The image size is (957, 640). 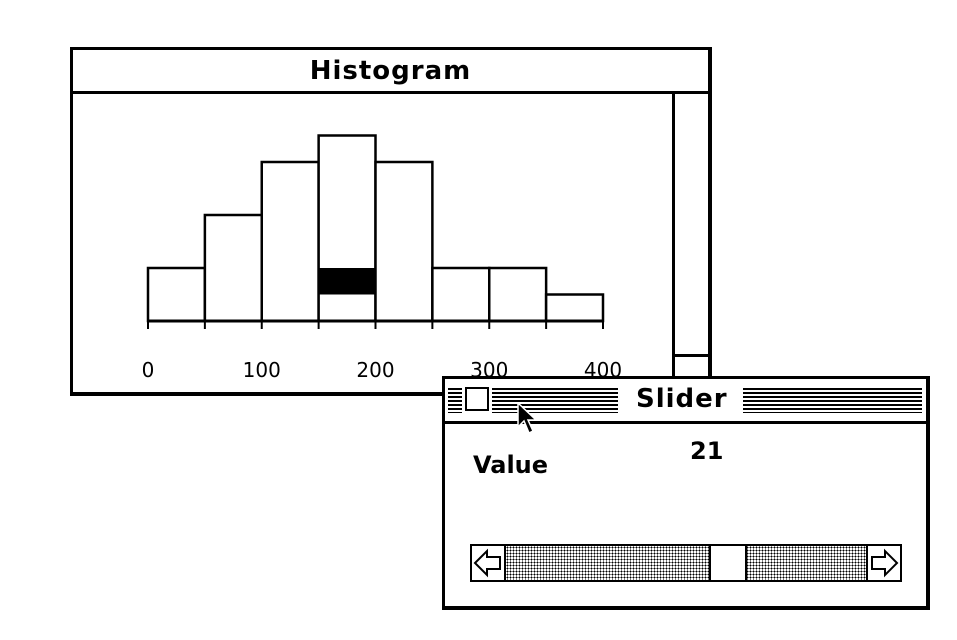 What do you see at coordinates (477, 399) in the screenshot?
I see `close-box-icon` at bounding box center [477, 399].